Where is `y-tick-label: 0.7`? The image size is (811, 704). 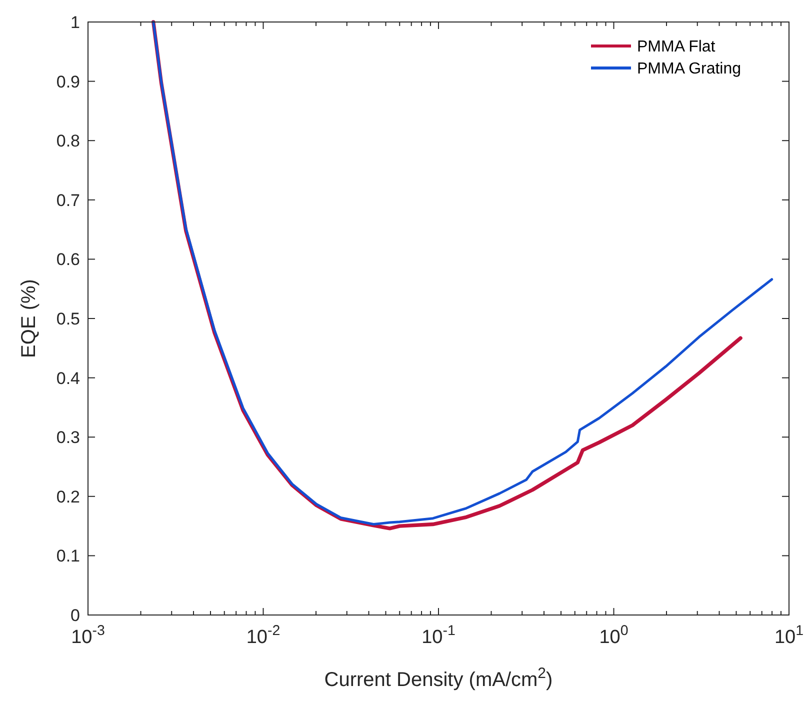
y-tick-label: 0.7 is located at coordinates (68, 200).